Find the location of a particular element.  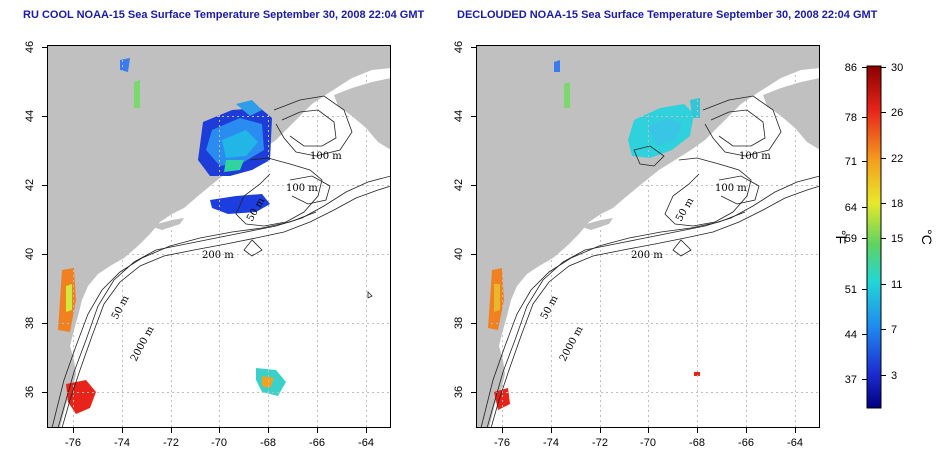

fahrenheit-tick: 78 is located at coordinates (851, 118).